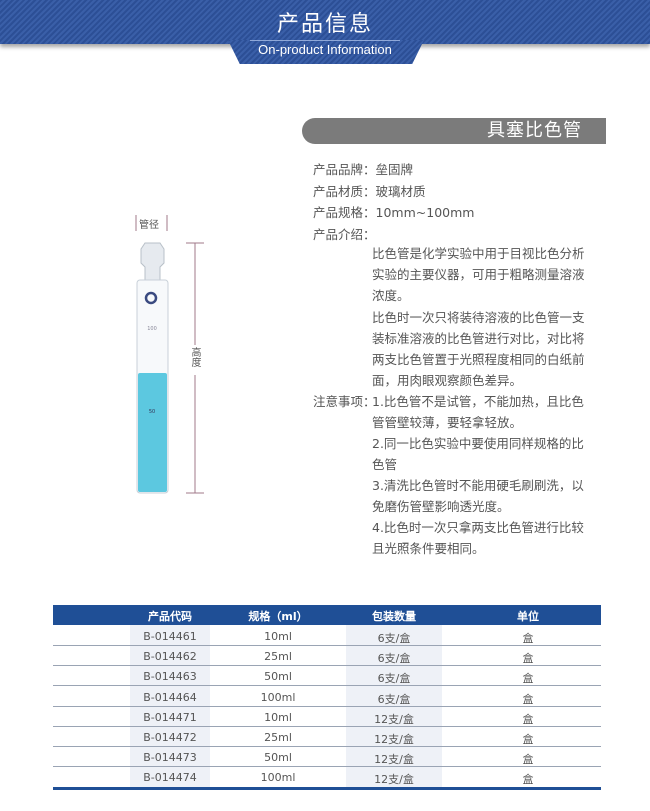 This screenshot has height=811, width=650. I want to click on column-header: 单位, so click(528, 616).